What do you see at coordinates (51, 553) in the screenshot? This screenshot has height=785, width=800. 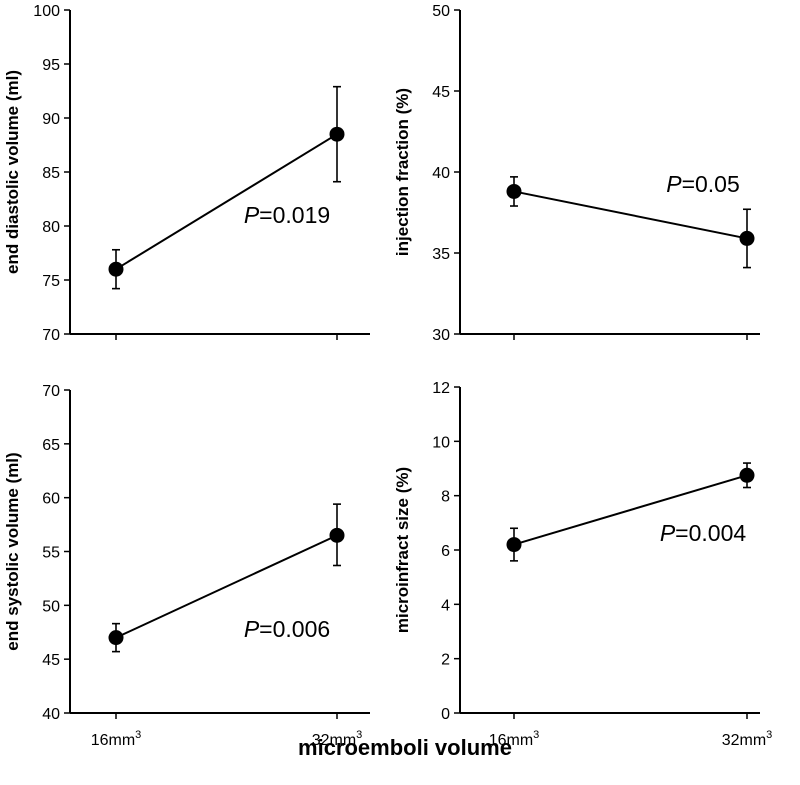 I see `y-tick-label: 55` at bounding box center [51, 553].